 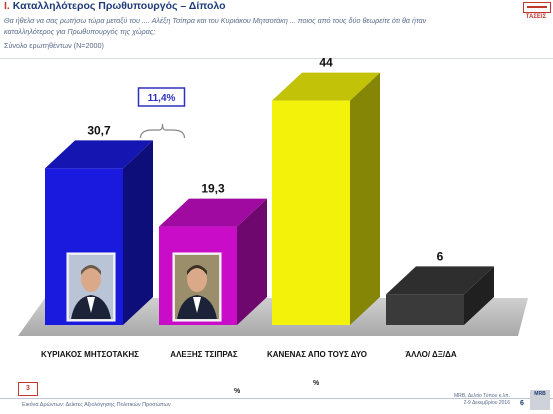 I want to click on bar-value-label: 44, so click(x=326, y=63).